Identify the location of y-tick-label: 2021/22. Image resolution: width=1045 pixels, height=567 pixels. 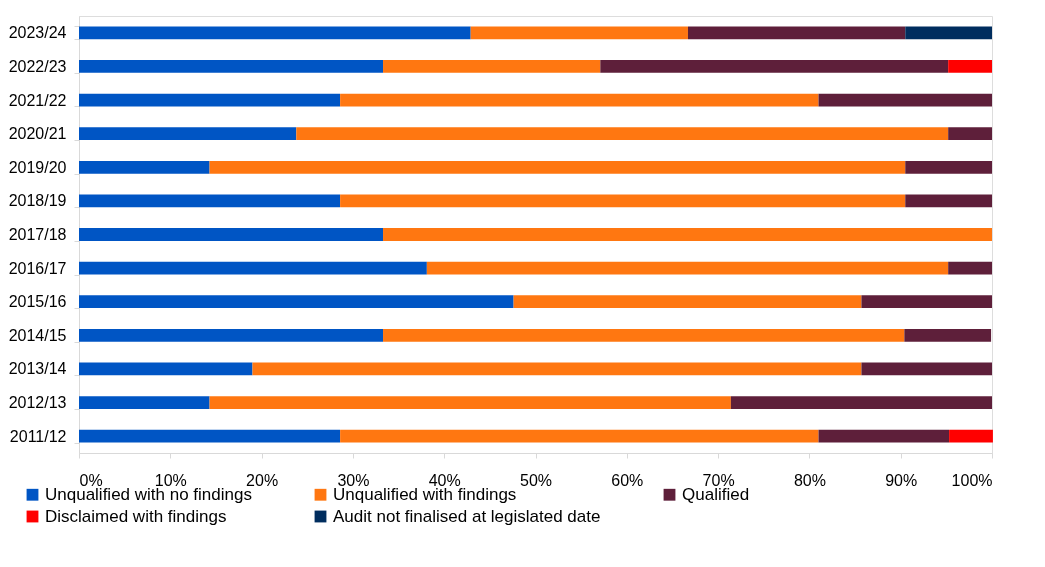
(37, 100).